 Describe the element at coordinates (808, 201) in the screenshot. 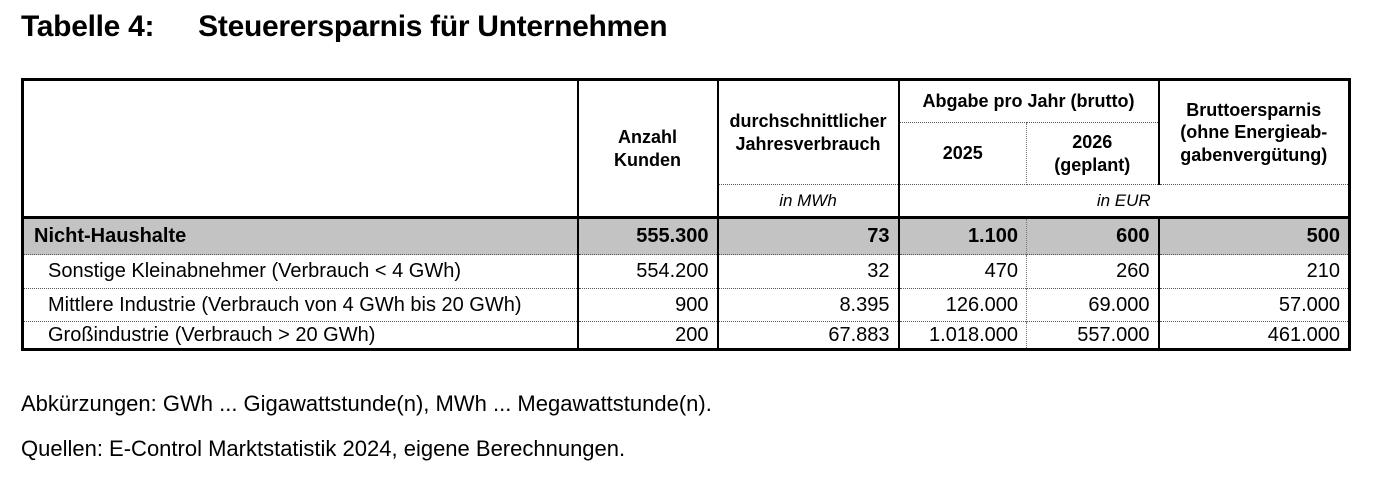

I see `unit-label-mwh: in MWh` at that location.